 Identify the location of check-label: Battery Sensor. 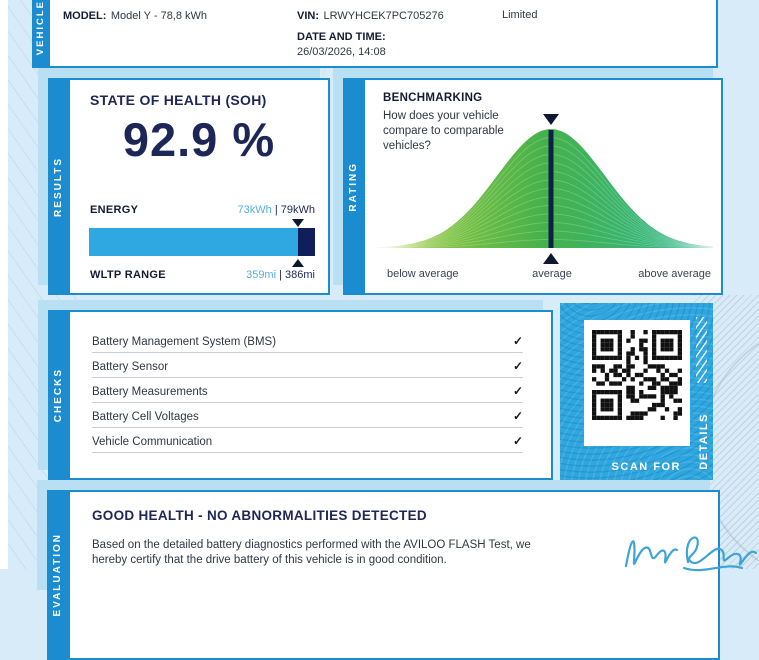
(130, 367).